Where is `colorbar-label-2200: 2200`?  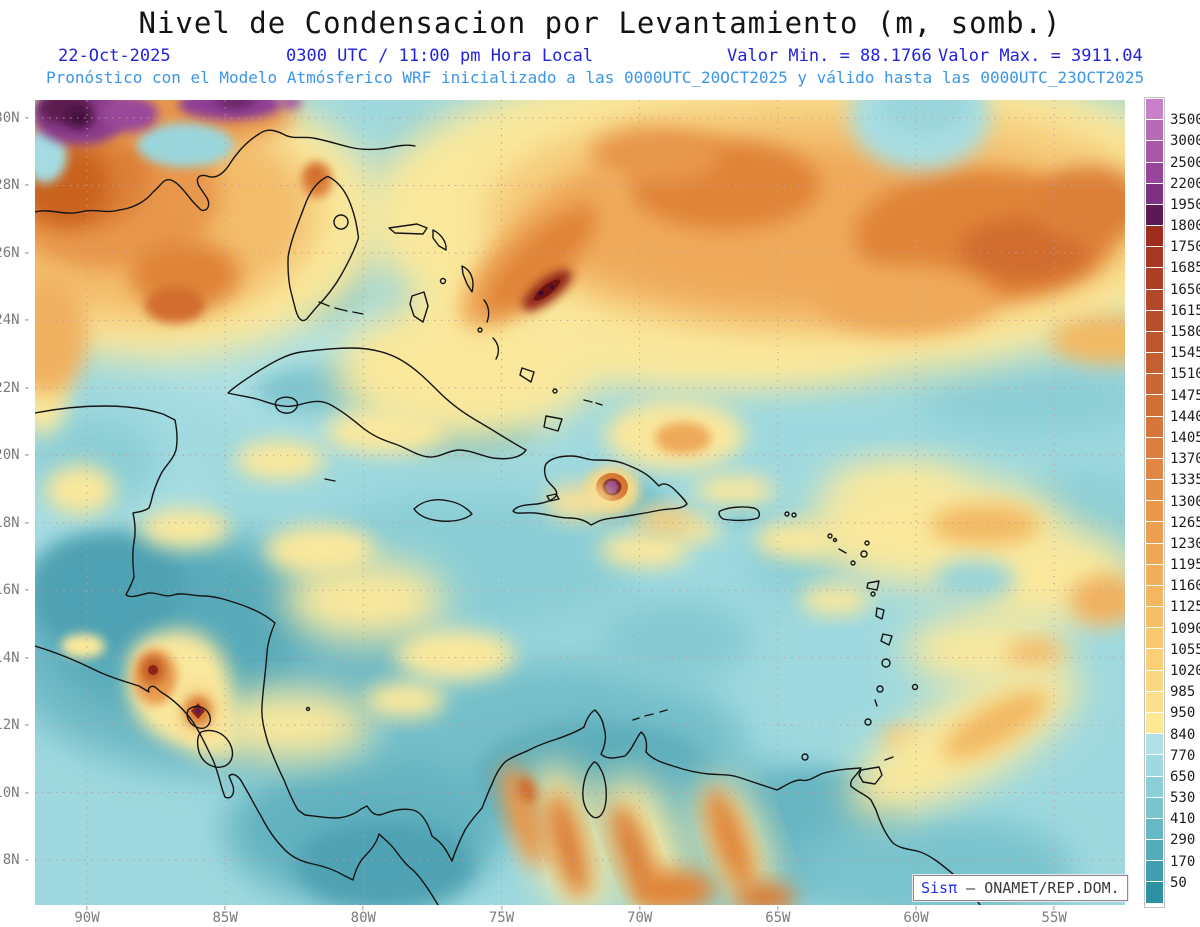 colorbar-label-2200: 2200 is located at coordinates (1185, 183).